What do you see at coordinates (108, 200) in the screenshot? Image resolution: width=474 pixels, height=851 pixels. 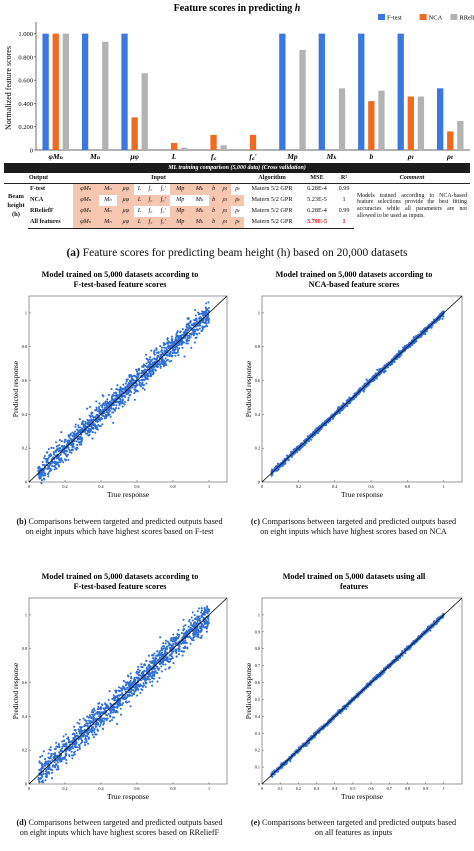 I see `input-cell: Mₙ` at bounding box center [108, 200].